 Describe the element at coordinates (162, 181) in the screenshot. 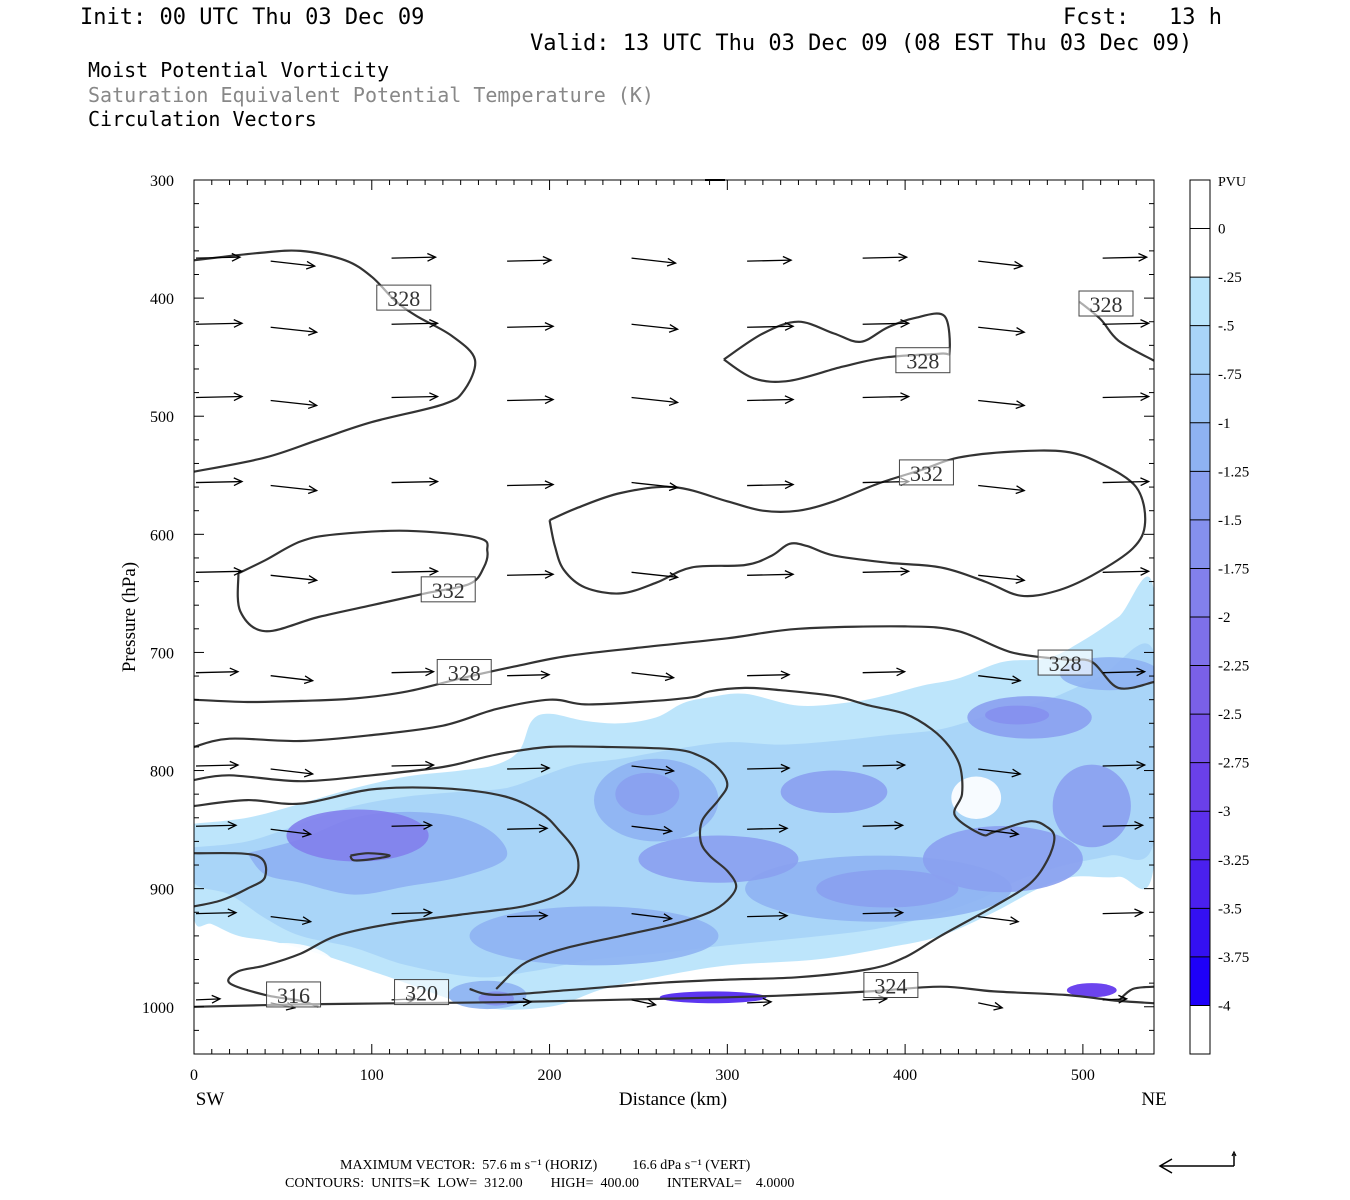

I see `y-tick-label: 300` at that location.